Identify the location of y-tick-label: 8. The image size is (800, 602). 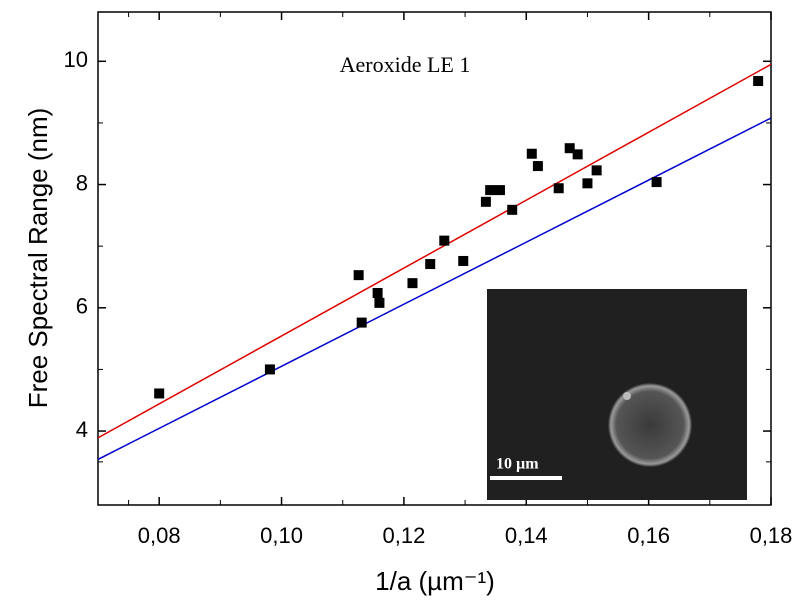
(82, 182).